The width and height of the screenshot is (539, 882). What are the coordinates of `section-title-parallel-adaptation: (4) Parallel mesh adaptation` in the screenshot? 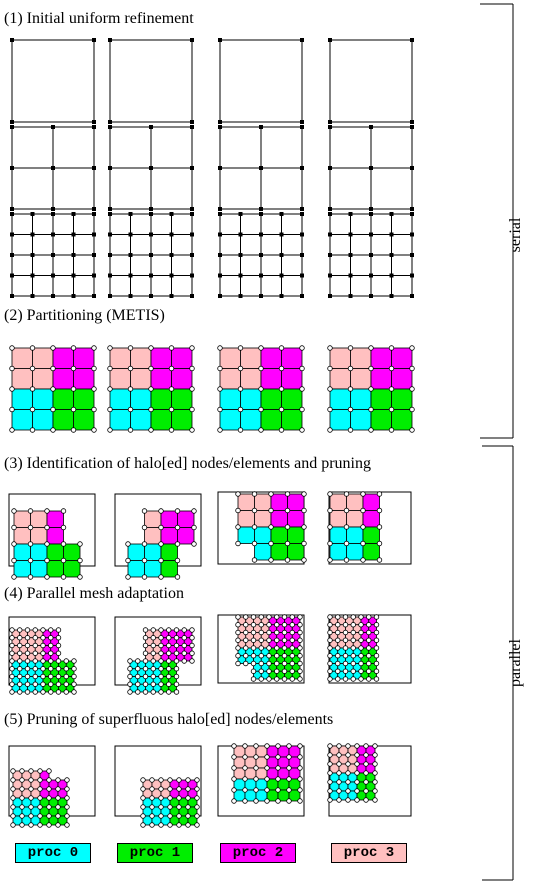 It's located at (94, 593).